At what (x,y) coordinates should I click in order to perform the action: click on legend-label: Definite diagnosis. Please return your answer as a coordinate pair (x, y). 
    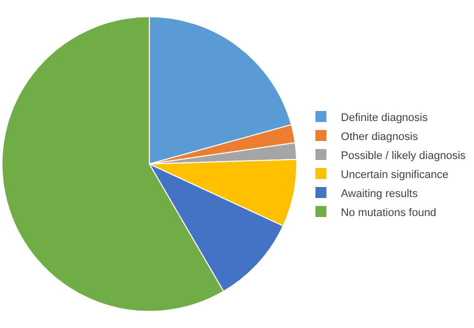
    Looking at the image, I should click on (384, 118).